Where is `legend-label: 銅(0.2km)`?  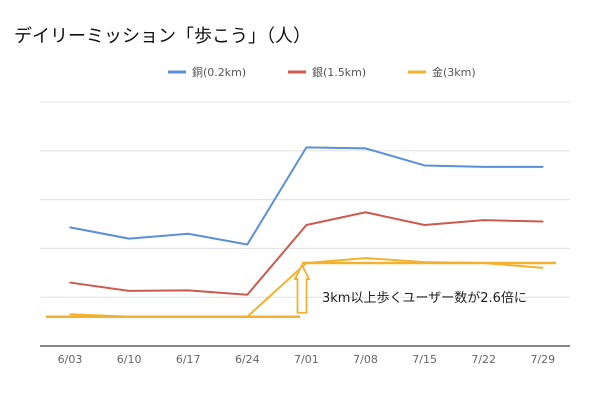
legend-label: 銅(0.2km) is located at coordinates (219, 72).